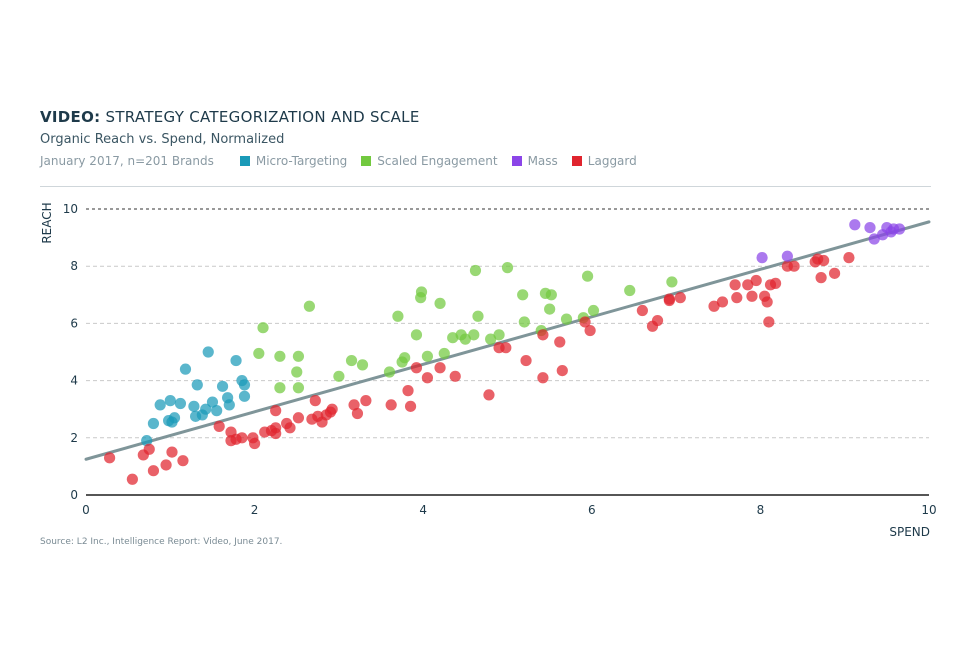 Image resolution: width=971 pixels, height=648 pixels. Describe the element at coordinates (592, 510) in the screenshot. I see `x-tick-label: 6` at that location.